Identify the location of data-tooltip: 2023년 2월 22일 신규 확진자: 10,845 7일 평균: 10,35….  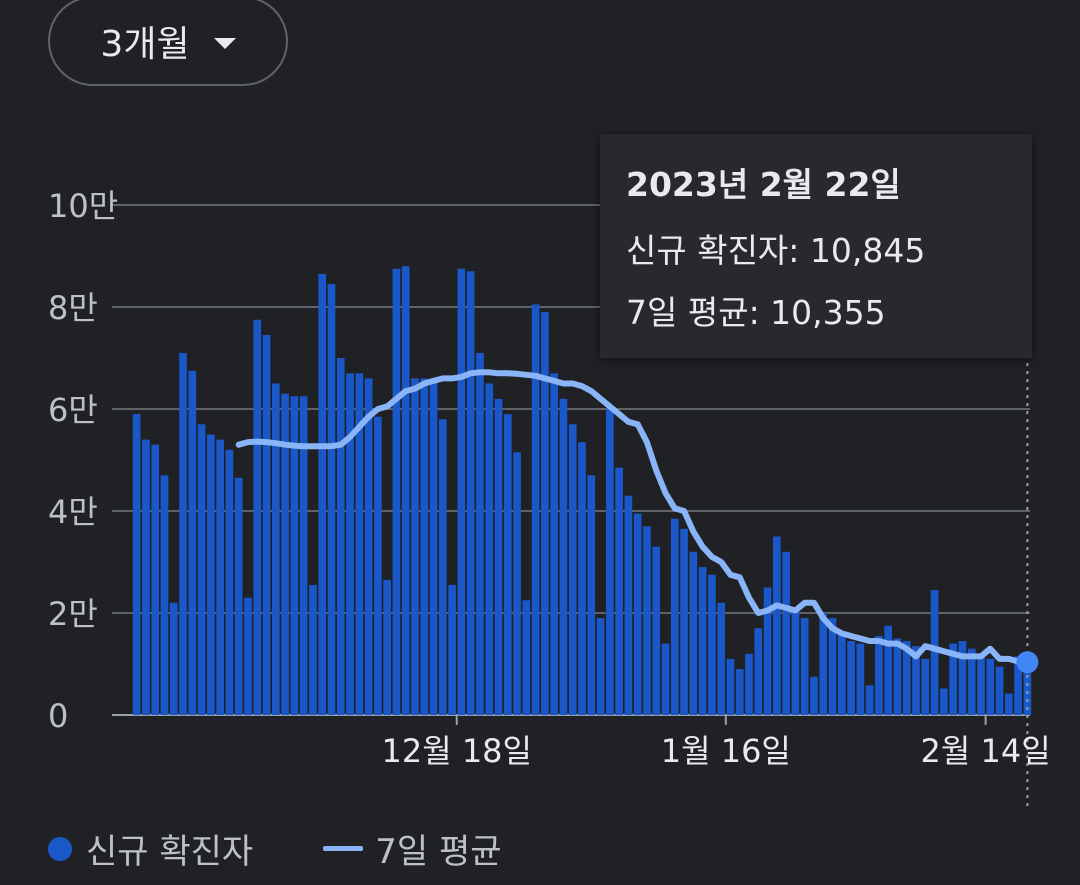
(816, 246).